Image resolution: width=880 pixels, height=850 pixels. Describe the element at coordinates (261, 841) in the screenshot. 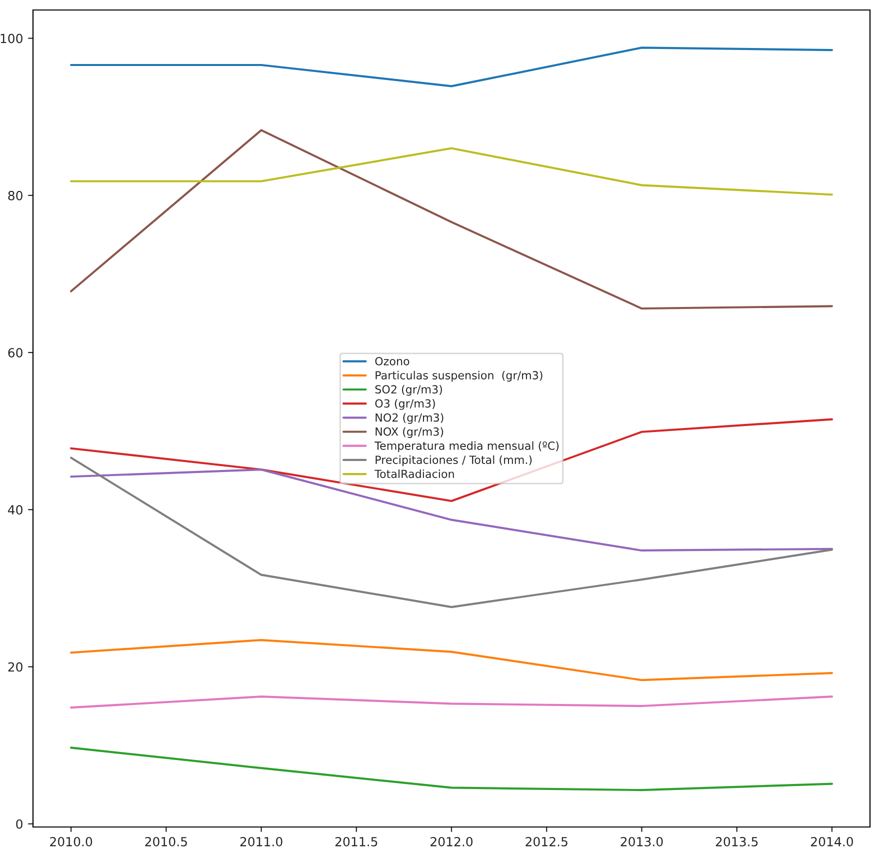

I see `x-tick-label: 2011.0` at that location.